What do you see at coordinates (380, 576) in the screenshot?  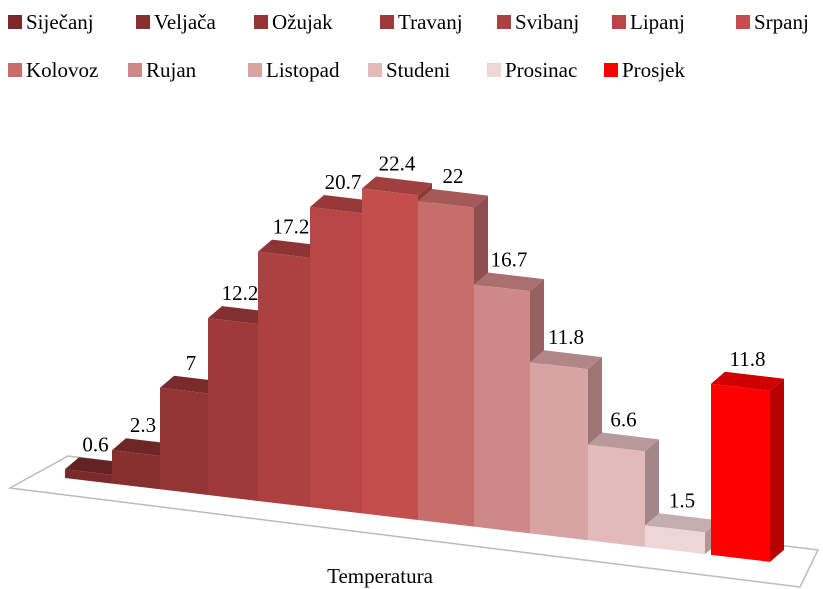 I see `category-label: Temperatura` at bounding box center [380, 576].